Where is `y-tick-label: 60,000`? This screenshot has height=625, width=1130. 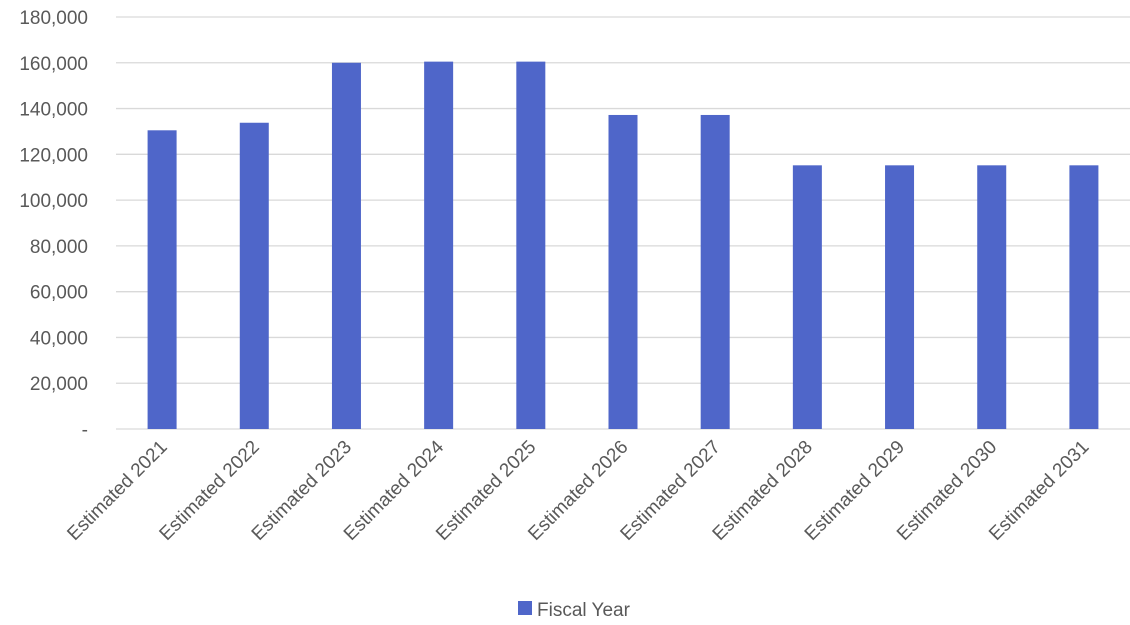 y-tick-label: 60,000 is located at coordinates (59, 293).